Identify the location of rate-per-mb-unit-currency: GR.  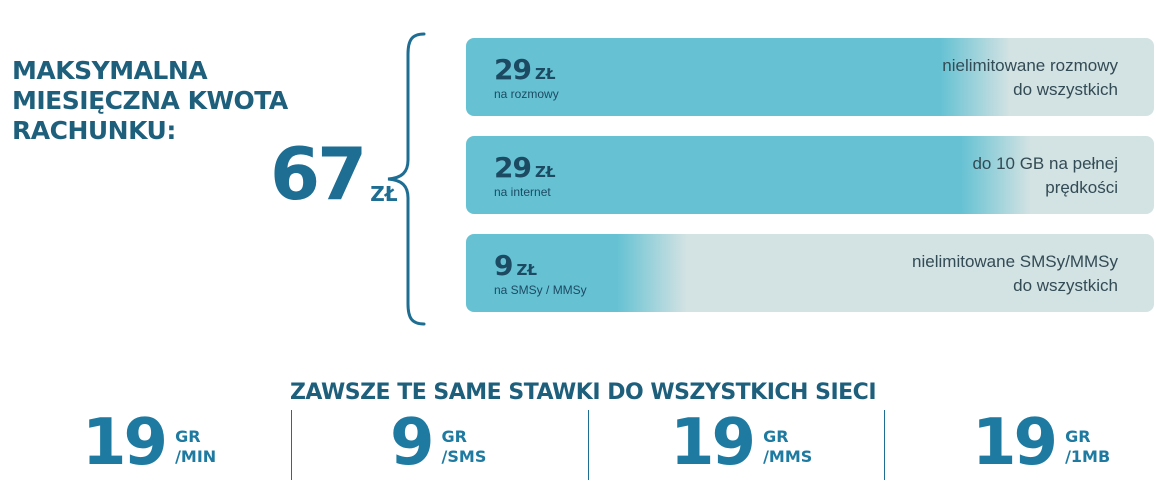
(1078, 436).